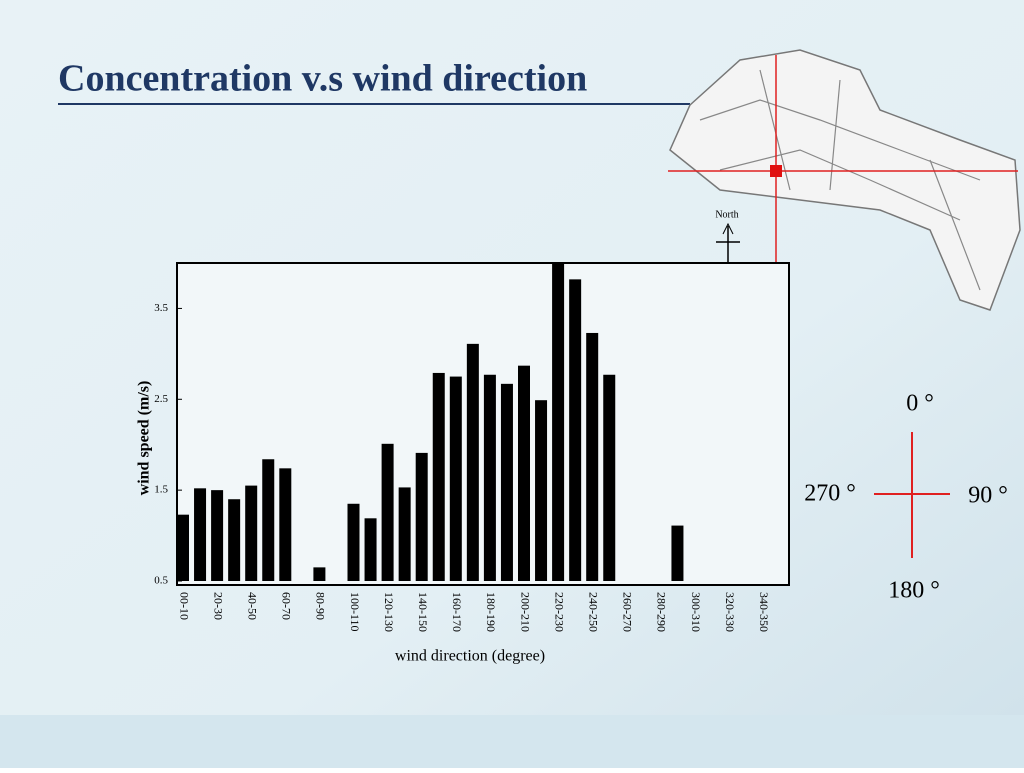 The height and width of the screenshot is (773, 1024). Describe the element at coordinates (491, 612) in the screenshot. I see `x-tick-label: 180-190` at that location.